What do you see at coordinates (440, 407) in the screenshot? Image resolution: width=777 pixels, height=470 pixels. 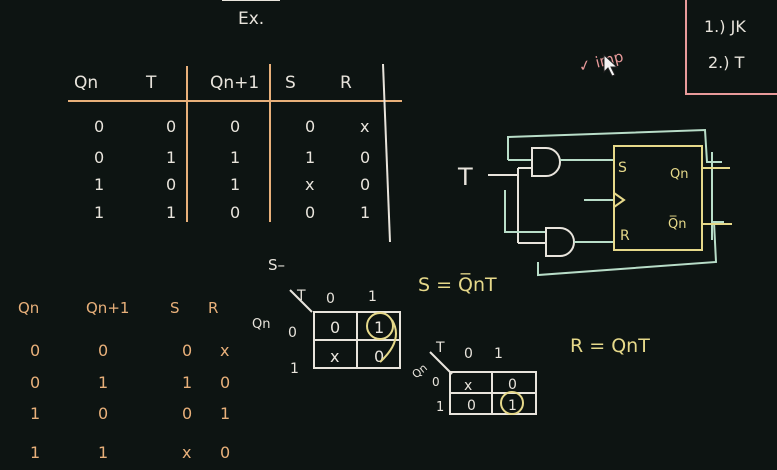 I see `kmap-r-row-head-1: 1` at bounding box center [440, 407].